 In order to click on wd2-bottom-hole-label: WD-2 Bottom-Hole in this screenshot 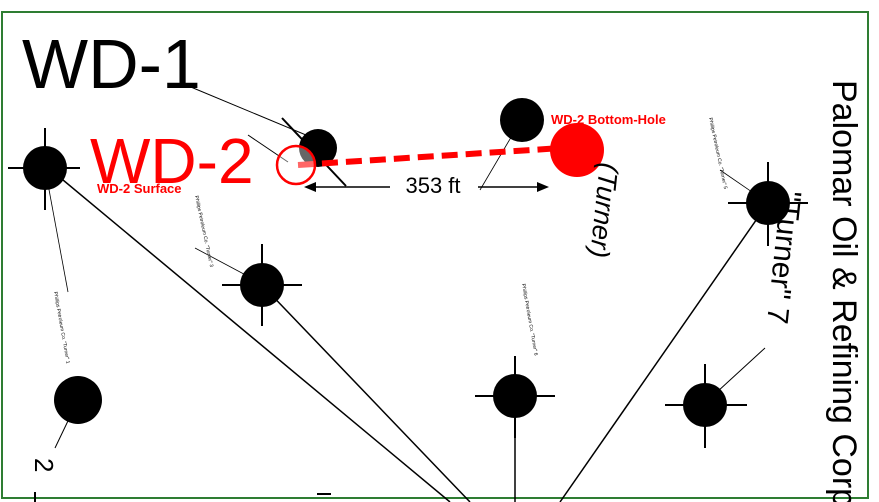, I will do `click(608, 119)`.